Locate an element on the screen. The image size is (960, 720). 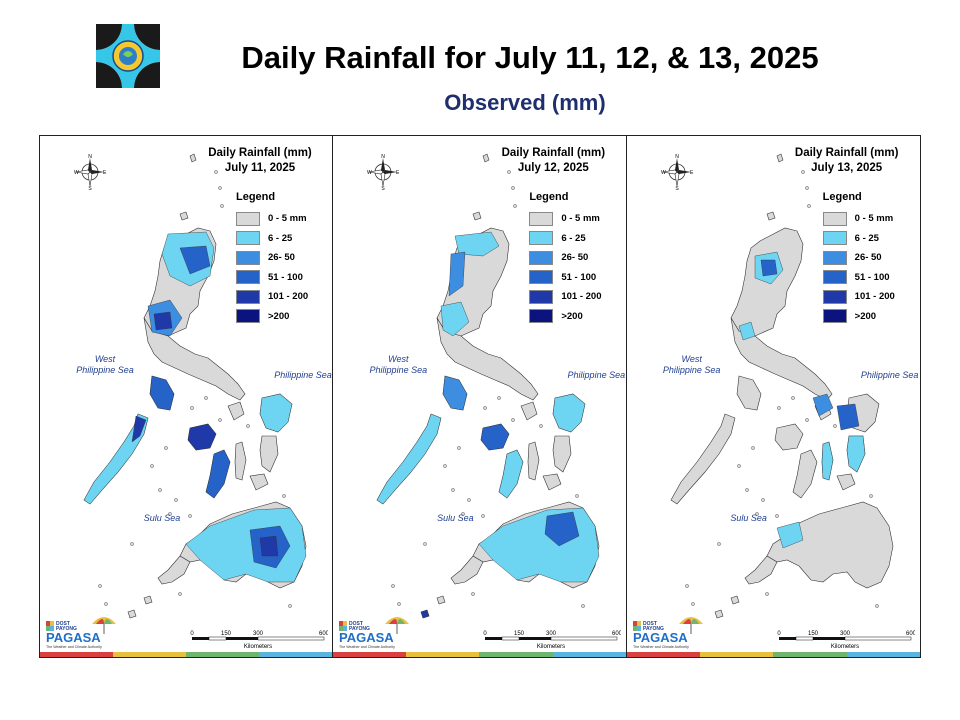
legend-title: Legend is located at coordinates (549, 197).